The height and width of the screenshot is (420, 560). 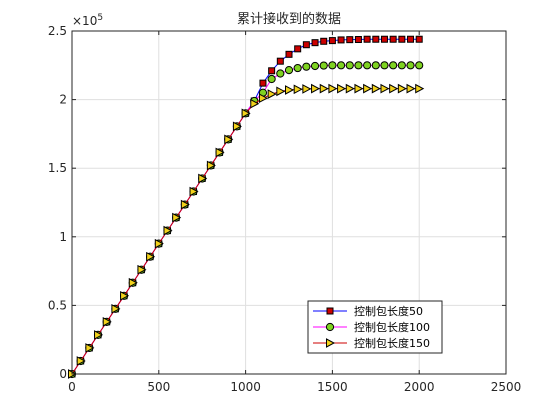 I want to click on x-tick-label: 2000, so click(x=419, y=387).